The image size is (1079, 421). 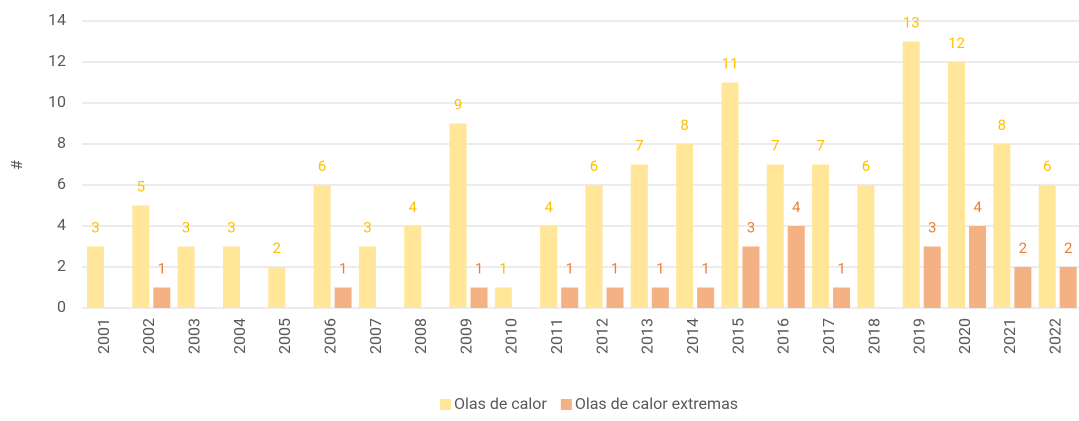 What do you see at coordinates (647, 336) in the screenshot?
I see `x-tick-label: 2013` at bounding box center [647, 336].